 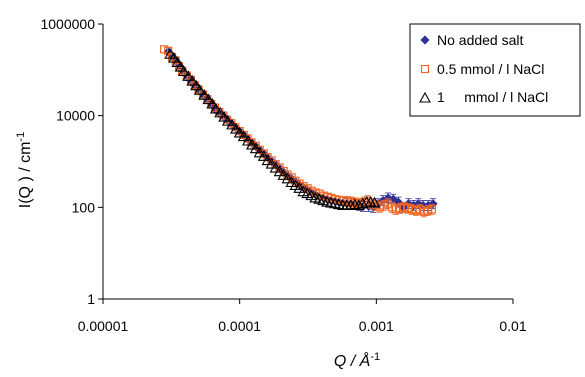 What do you see at coordinates (512, 326) in the screenshot?
I see `x-tick-label: 0.01` at bounding box center [512, 326].